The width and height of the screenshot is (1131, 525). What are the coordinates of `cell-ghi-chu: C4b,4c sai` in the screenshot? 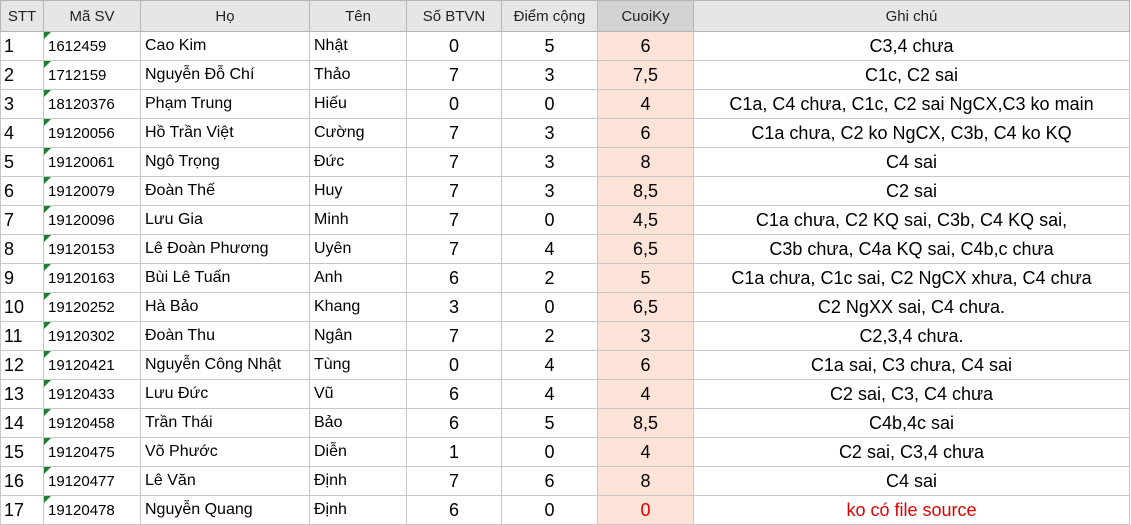 It's located at (911, 423).